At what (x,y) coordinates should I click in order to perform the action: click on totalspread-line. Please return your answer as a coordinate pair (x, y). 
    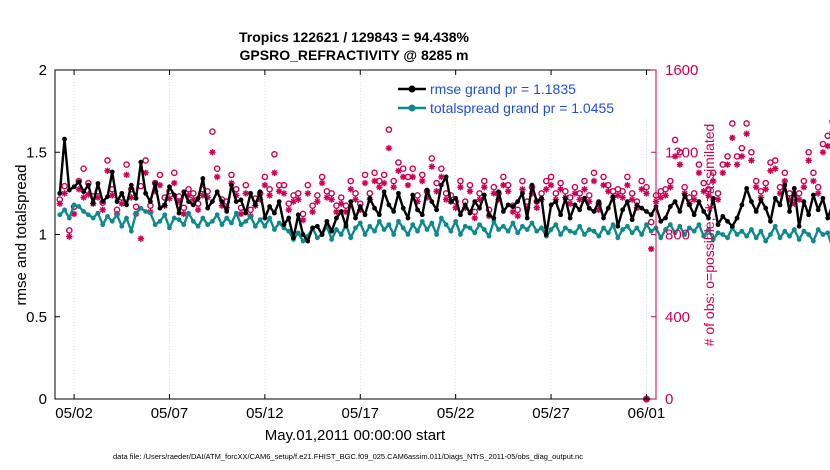
    Looking at the image, I should click on (444, 223).